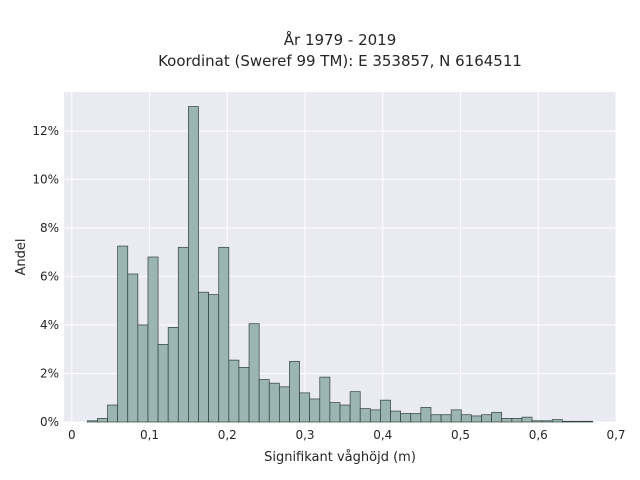  Describe the element at coordinates (45, 179) in the screenshot. I see `y-tick-label: 10%` at that location.